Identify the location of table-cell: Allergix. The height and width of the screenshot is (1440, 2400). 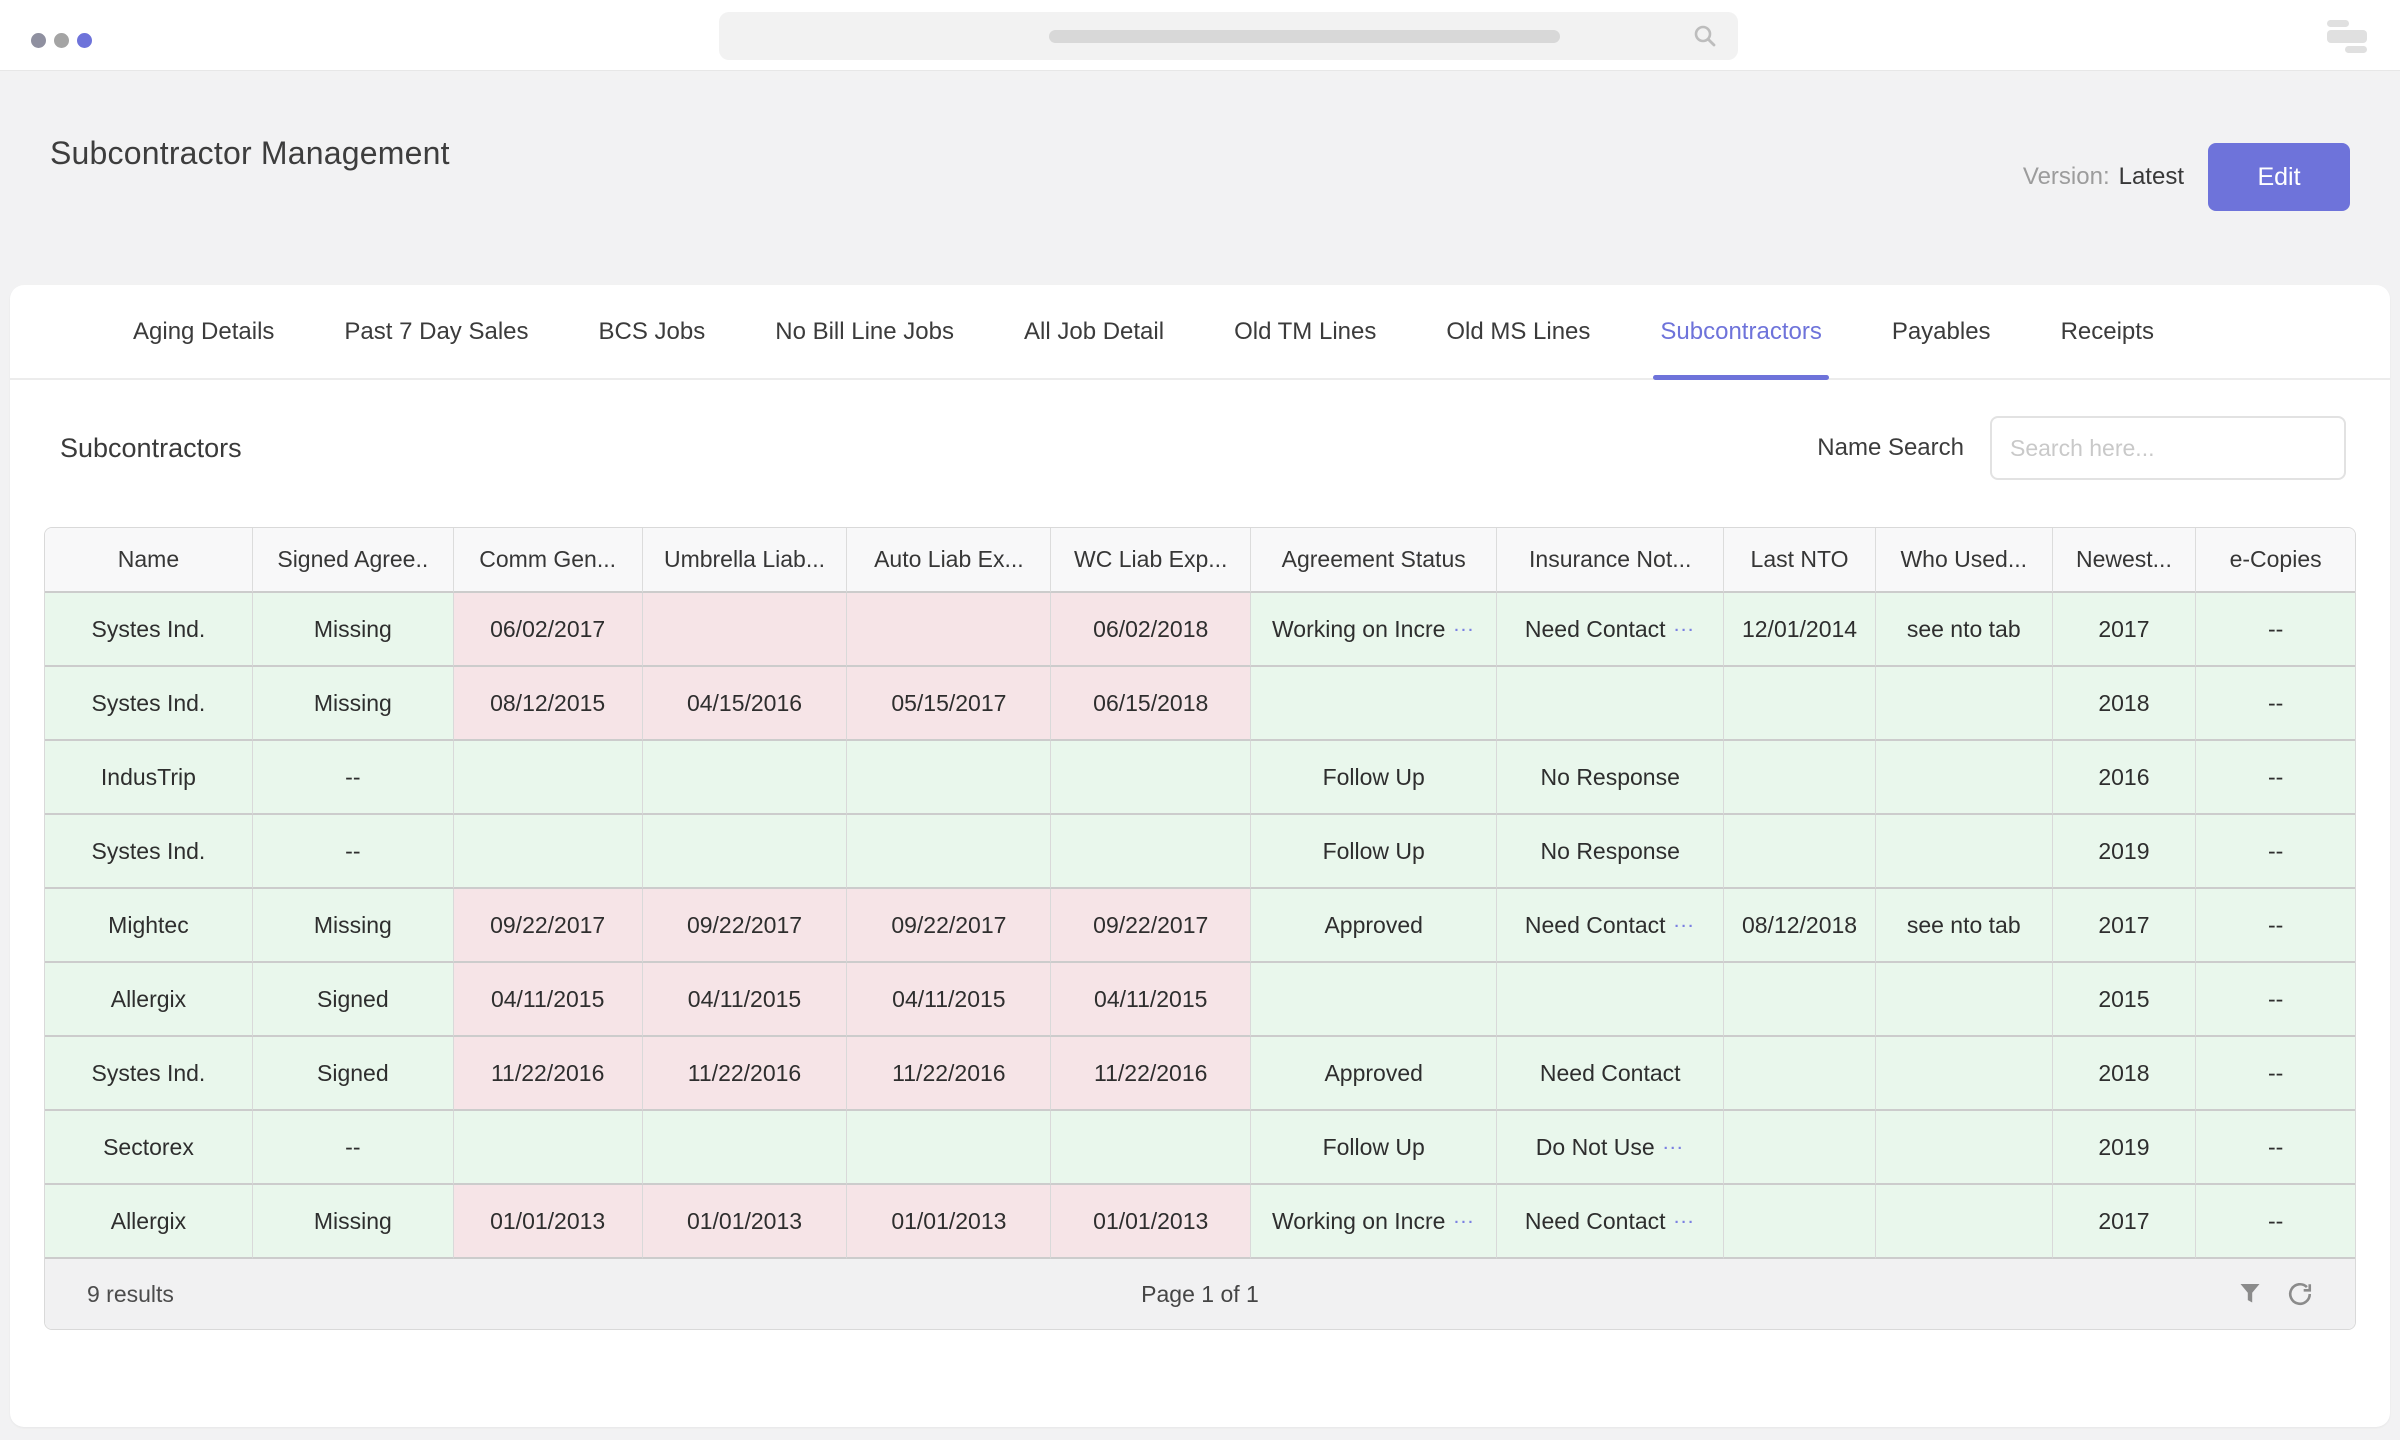
(149, 1222).